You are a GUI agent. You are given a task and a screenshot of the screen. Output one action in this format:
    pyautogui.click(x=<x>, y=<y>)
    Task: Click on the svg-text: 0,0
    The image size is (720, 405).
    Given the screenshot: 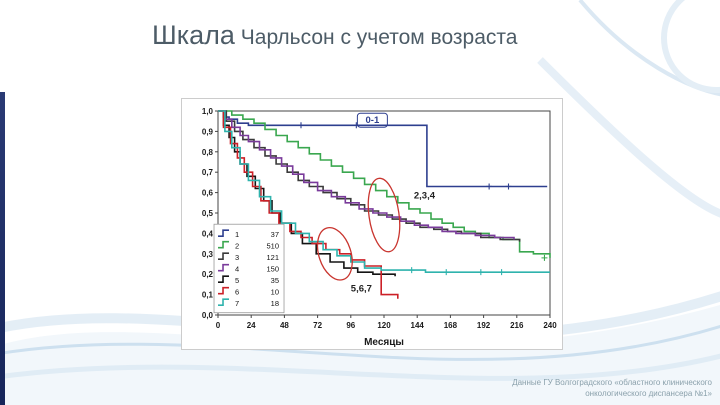 What is the action you would take?
    pyautogui.click(x=208, y=315)
    